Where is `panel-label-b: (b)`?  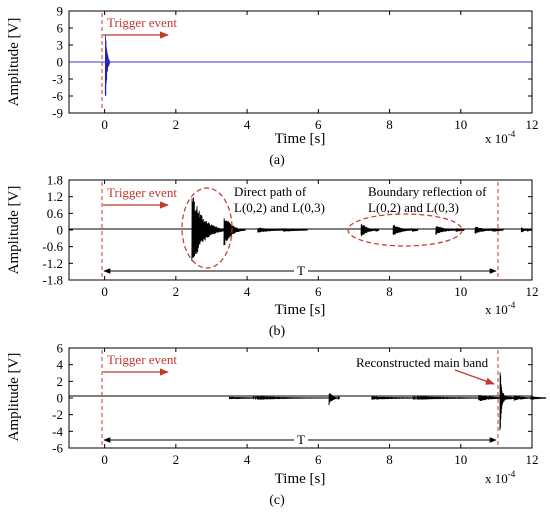
panel-label-b: (b) is located at coordinates (277, 331).